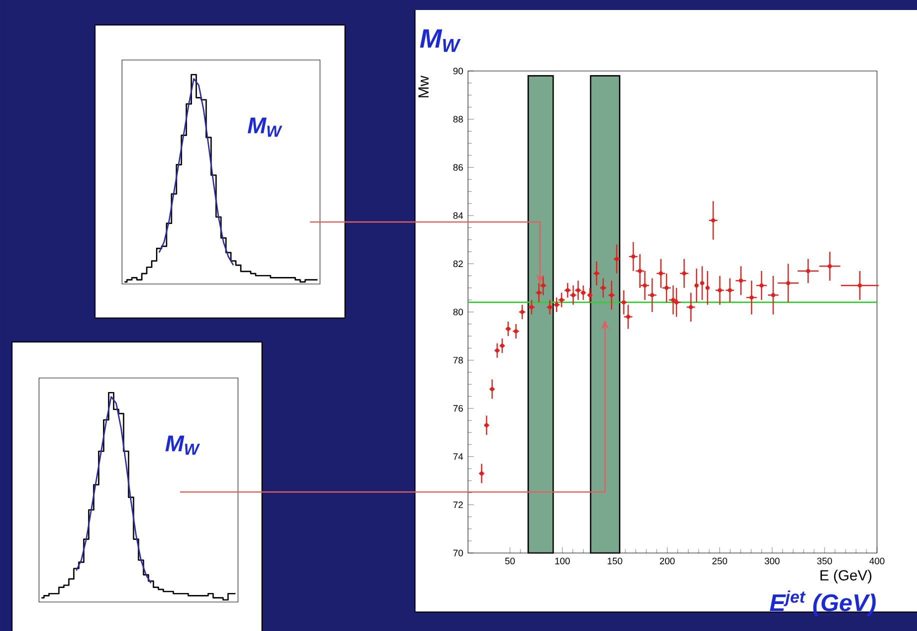 The image size is (917, 631). I want to click on y-tick-label: 80, so click(458, 312).